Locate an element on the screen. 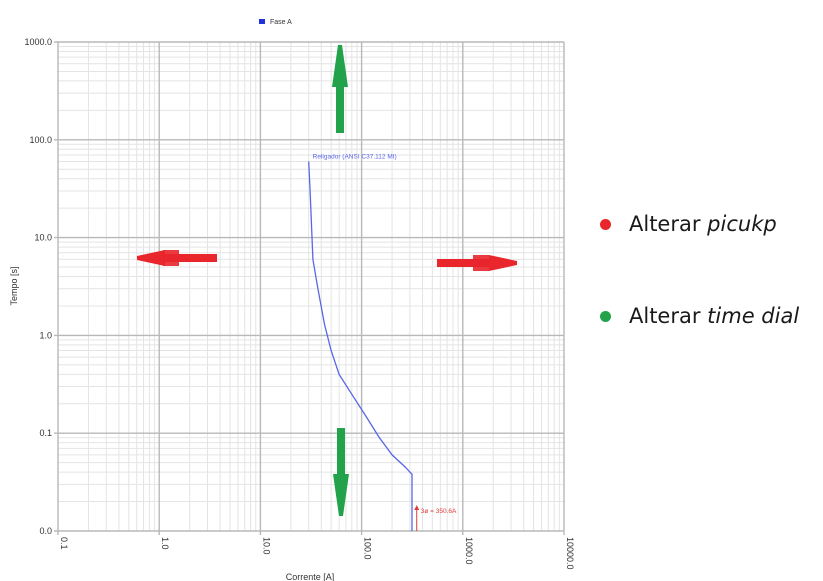  series-layer: Religador (ANSI C37.112 MI) is located at coordinates (360, 342).